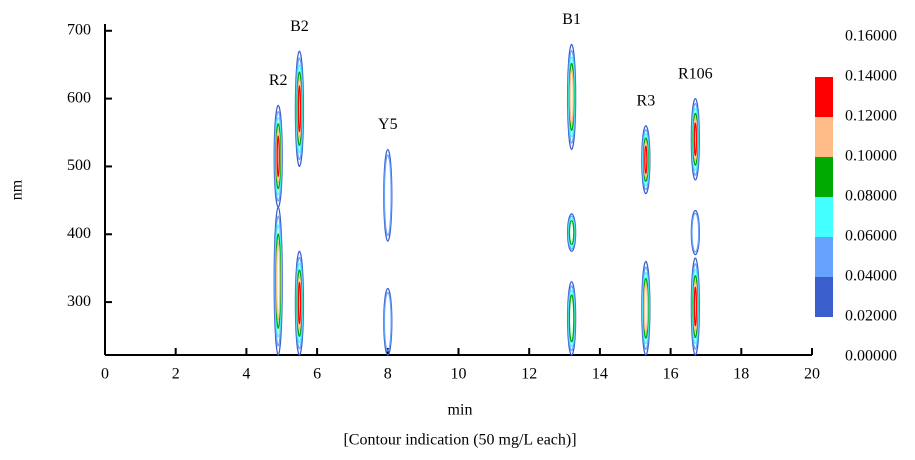 This screenshot has width=915, height=460. I want to click on y-tick-label: 400, so click(79, 233).